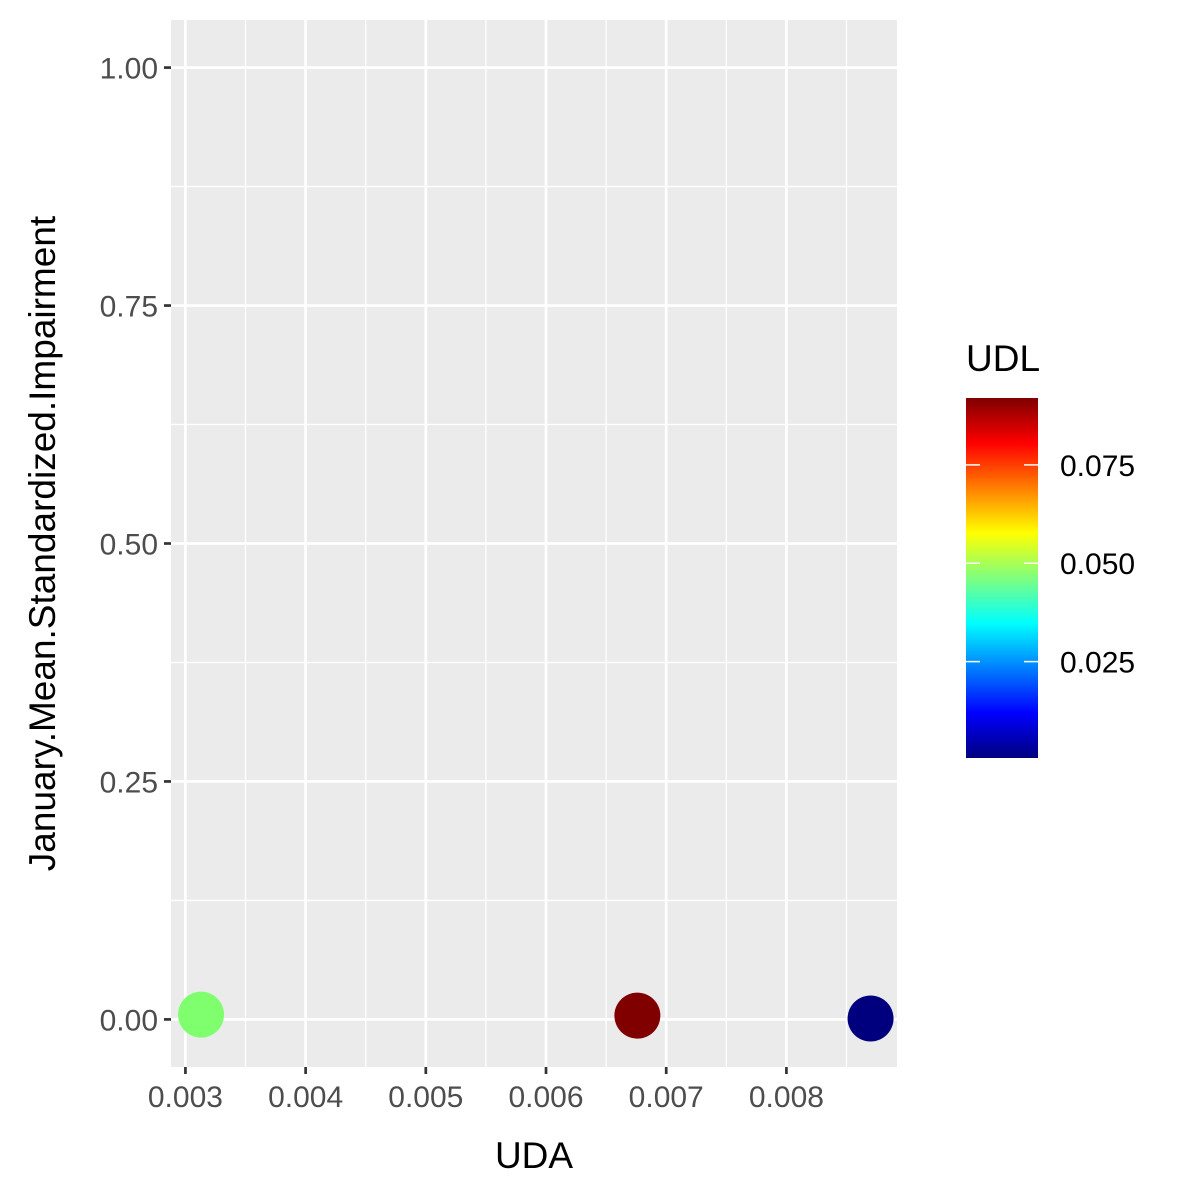  What do you see at coordinates (129, 307) in the screenshot?
I see `y-tick-label: 0.75` at bounding box center [129, 307].